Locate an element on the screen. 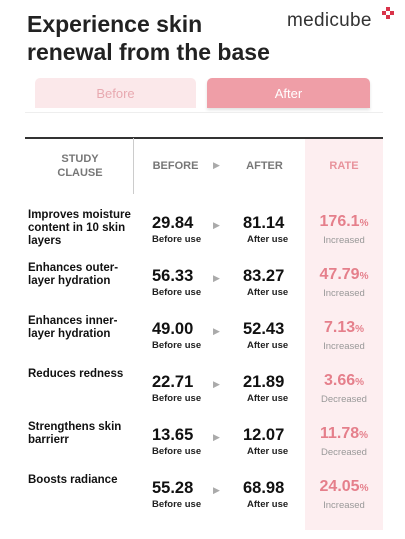 This screenshot has width=405, height=539. rate: 11.78% is located at coordinates (344, 434).